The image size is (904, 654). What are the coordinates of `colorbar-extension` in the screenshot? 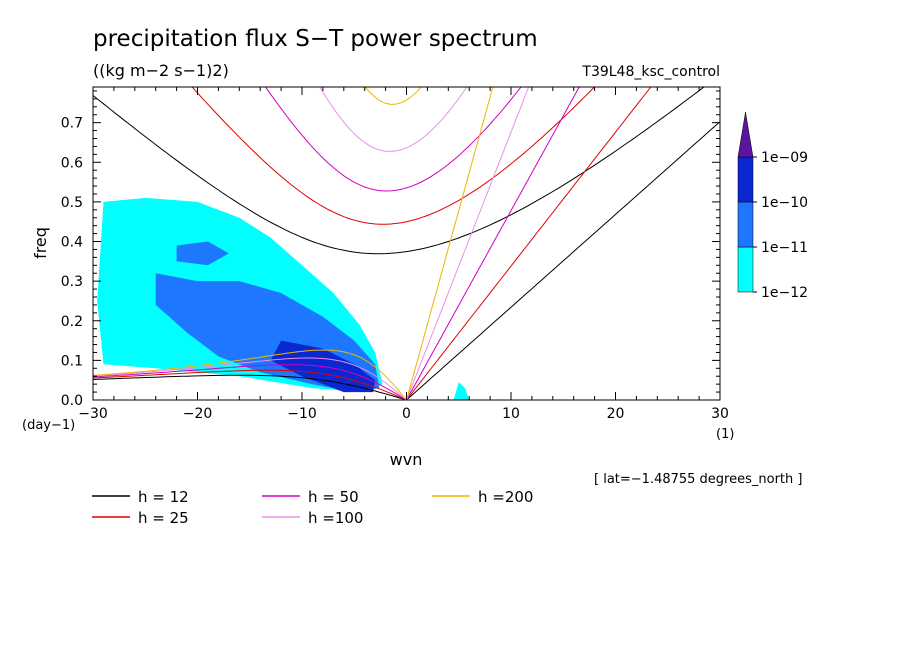 It's located at (745, 134).